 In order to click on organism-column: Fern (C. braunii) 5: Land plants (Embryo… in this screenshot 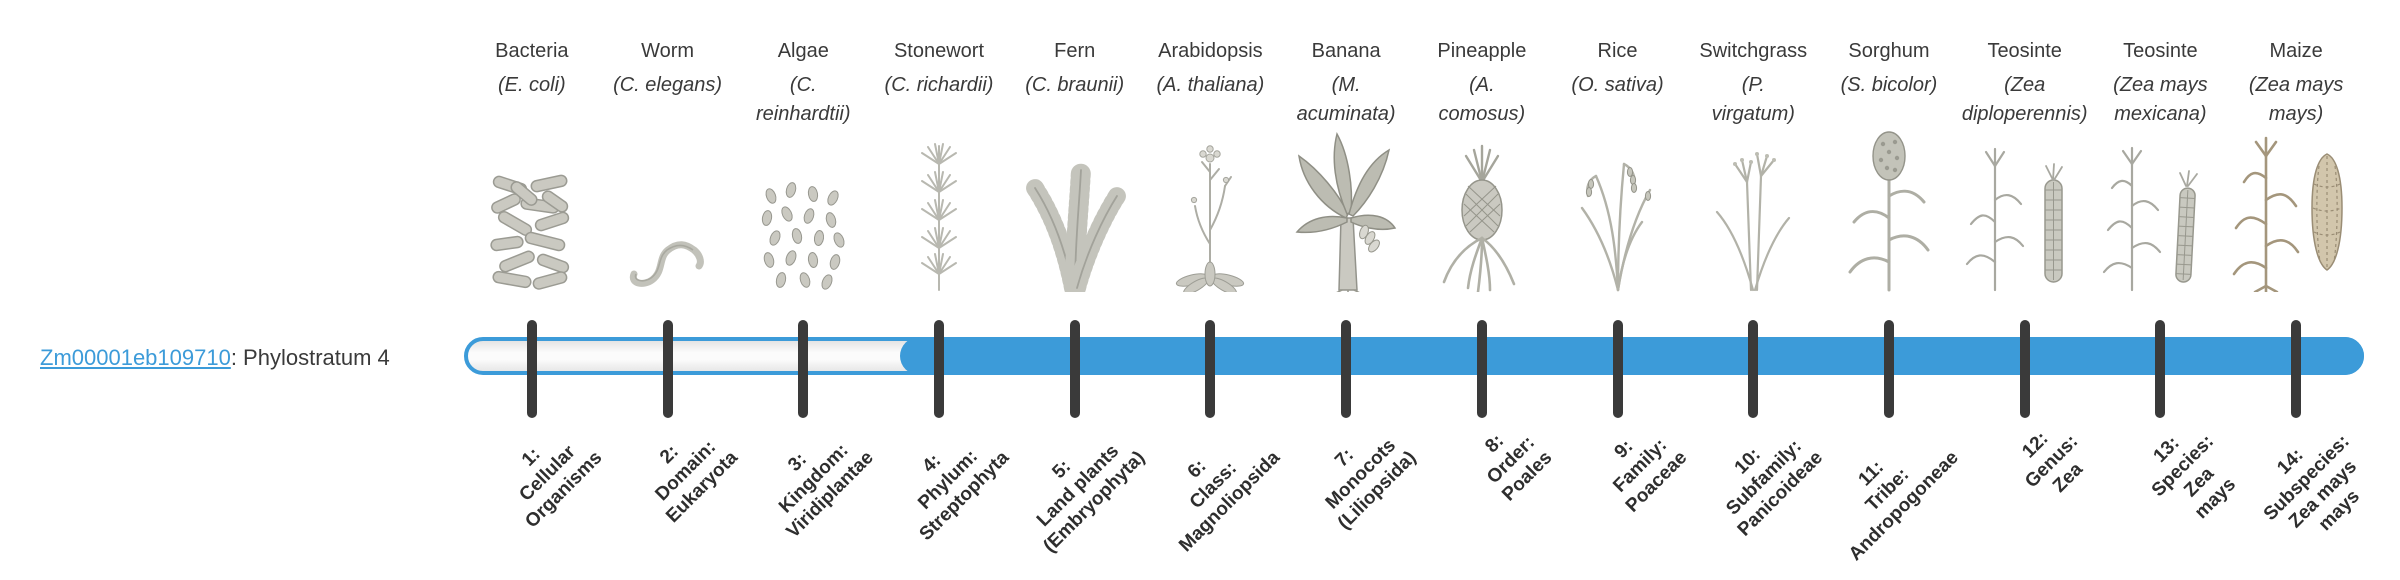, I will do `click(1078, 290)`.